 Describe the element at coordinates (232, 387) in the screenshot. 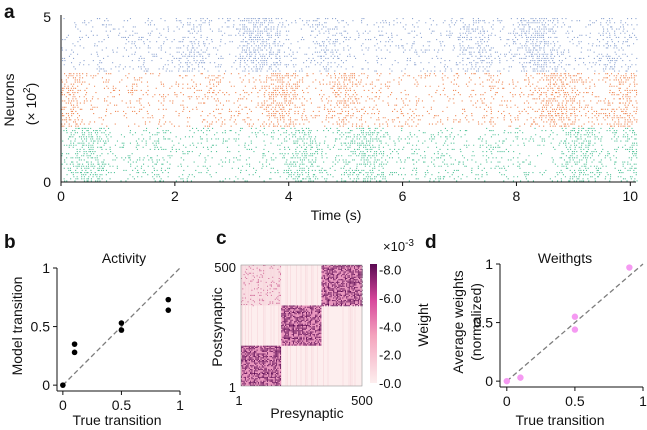

I see `heatmap-ytick-1: 1` at that location.